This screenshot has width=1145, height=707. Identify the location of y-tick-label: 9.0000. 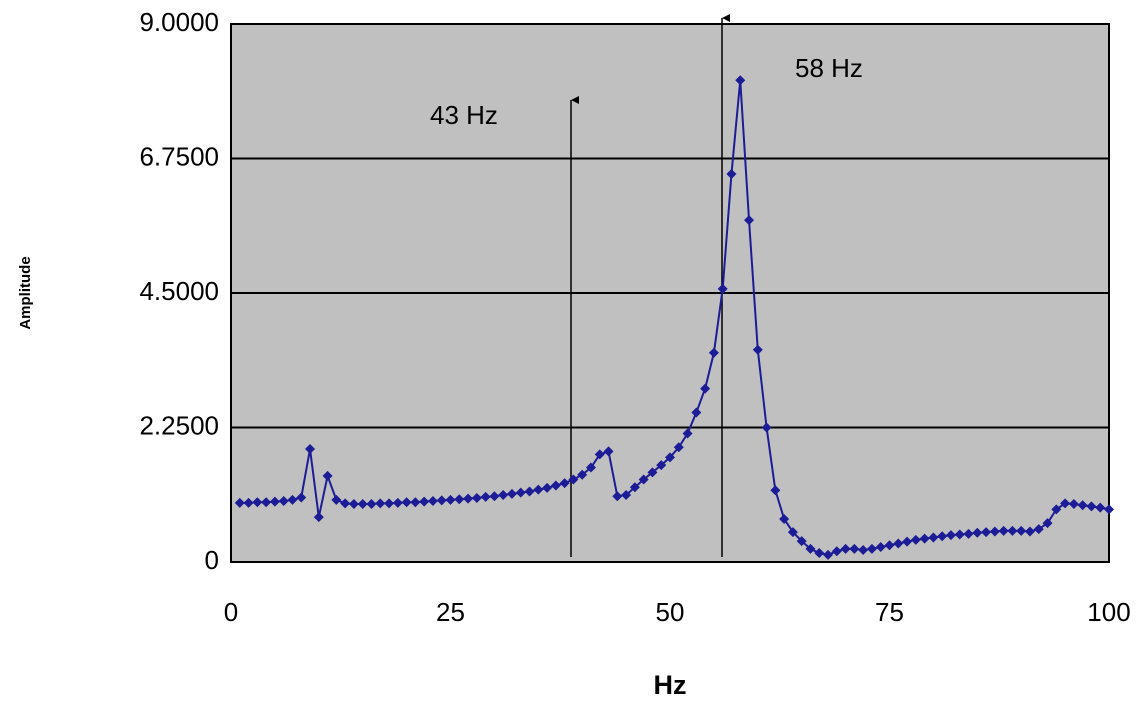
(179, 22).